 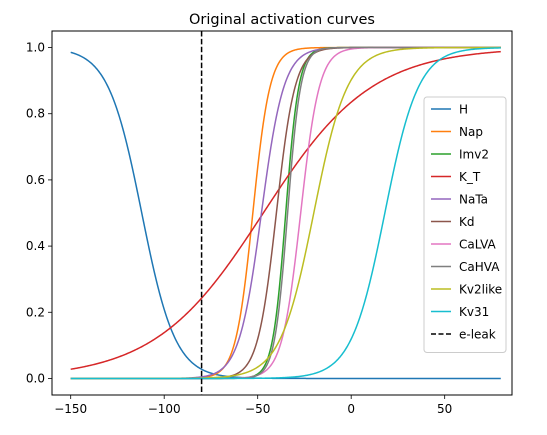 I want to click on y-tick-label: 0.6, so click(x=35, y=180).